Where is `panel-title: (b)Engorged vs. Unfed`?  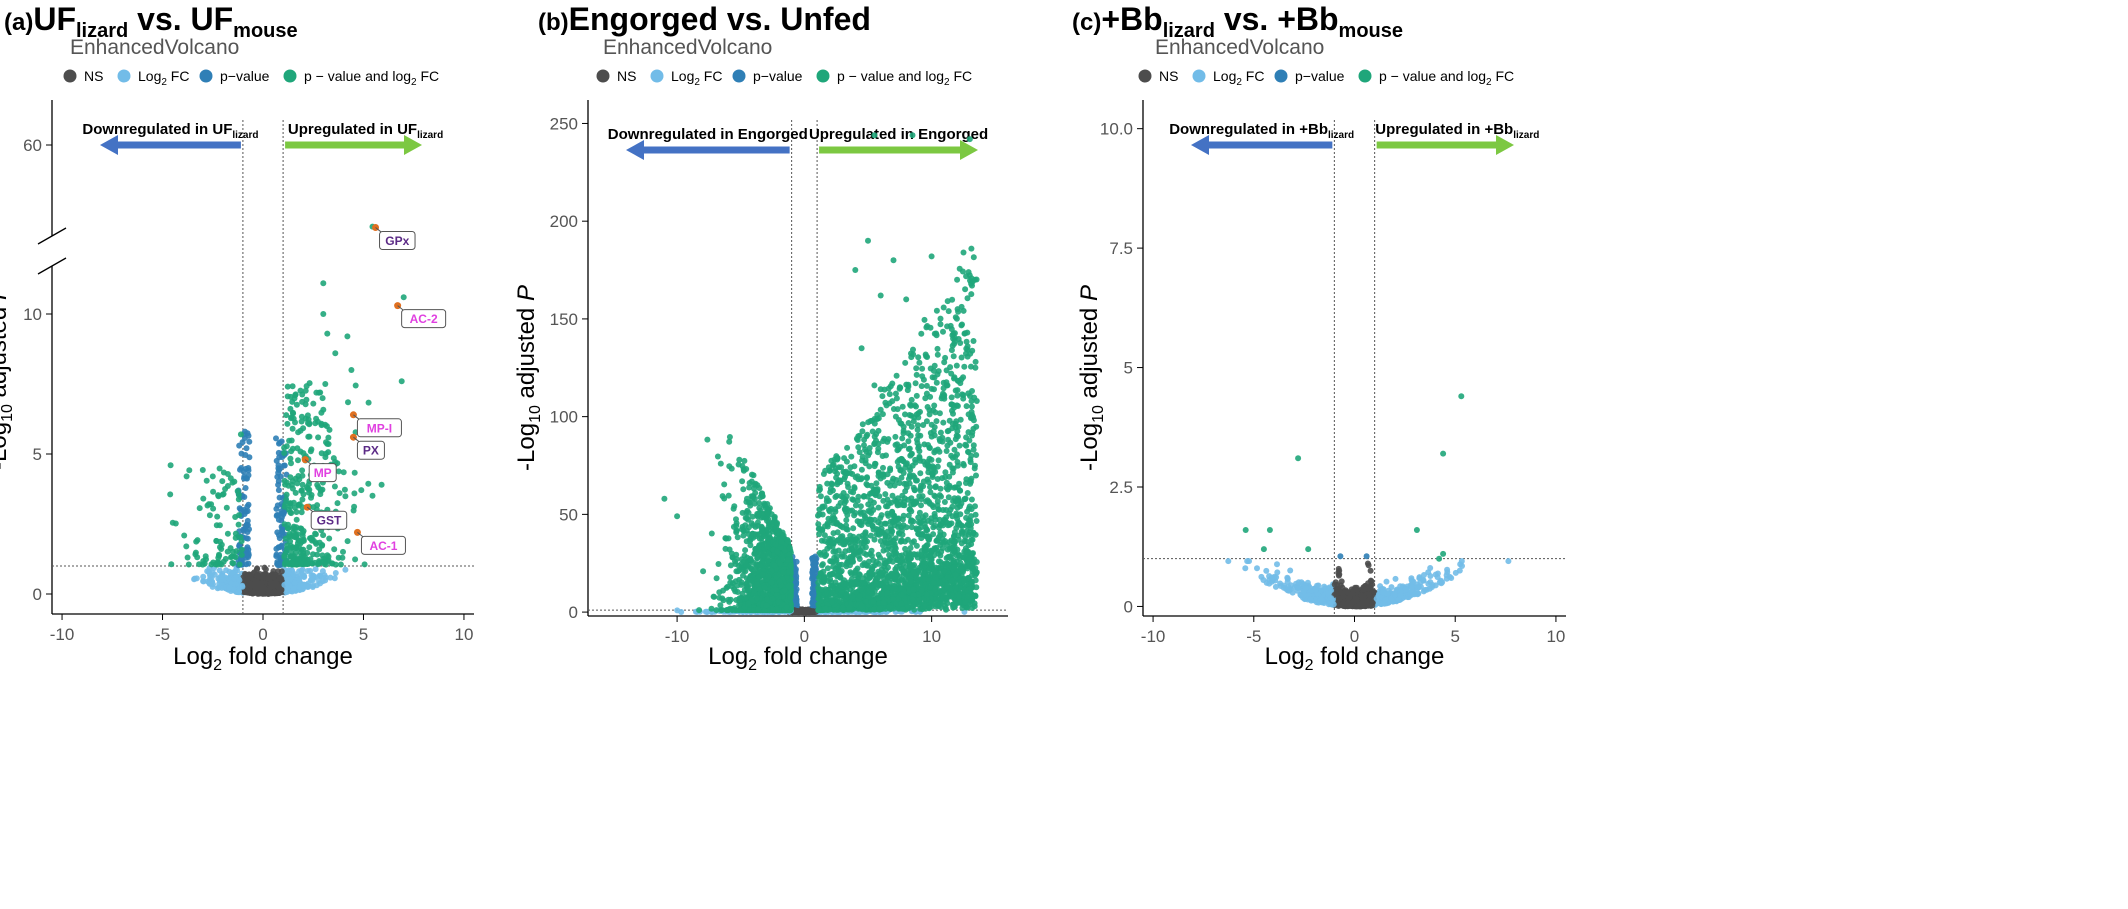 panel-title: (b)Engorged vs. Unfed is located at coordinates (704, 19).